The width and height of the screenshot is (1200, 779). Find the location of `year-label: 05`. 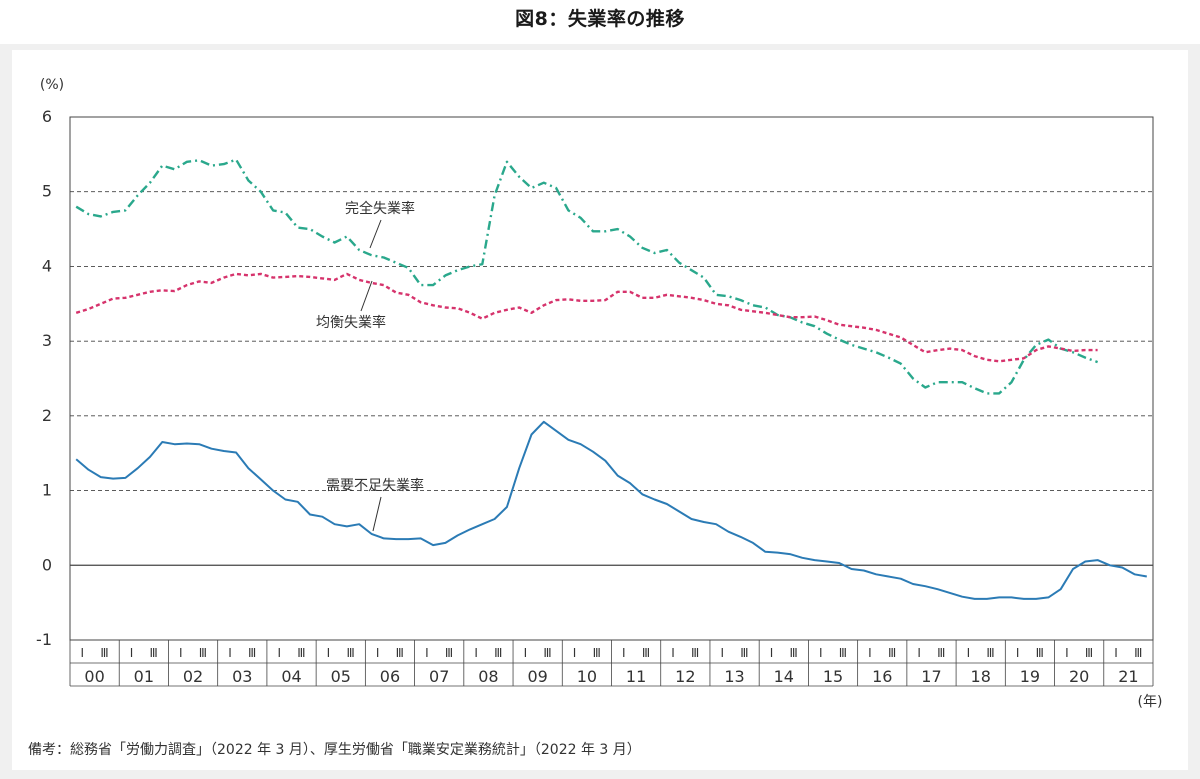

year-label: 05 is located at coordinates (341, 676).